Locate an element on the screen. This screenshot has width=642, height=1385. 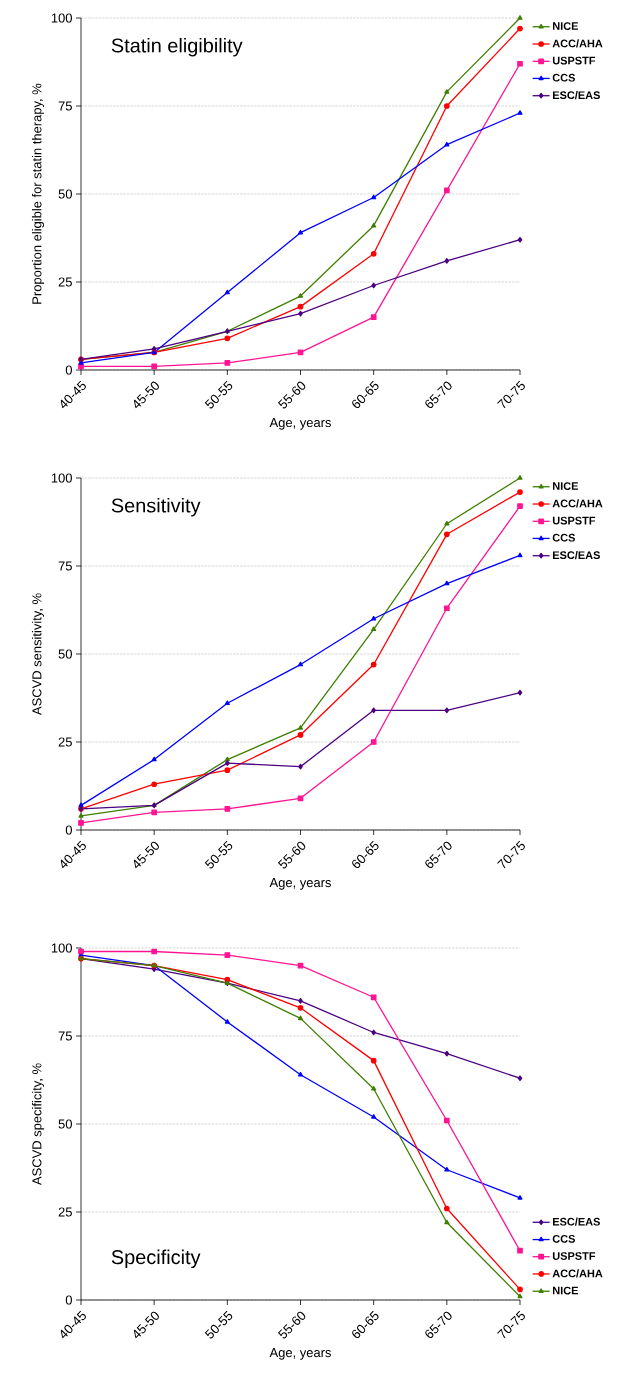
y-axis-title: ASCVD sensitivity, % is located at coordinates (38, 654).